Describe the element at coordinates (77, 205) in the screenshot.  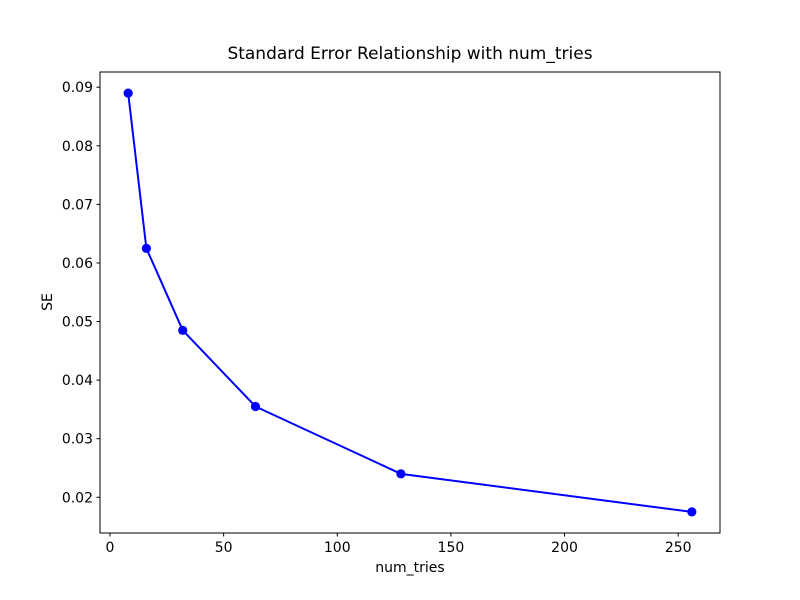
I see `y-tick-label: 0.07` at that location.